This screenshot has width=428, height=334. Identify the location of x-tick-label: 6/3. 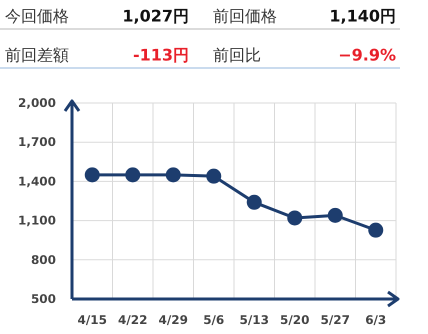
(375, 320).